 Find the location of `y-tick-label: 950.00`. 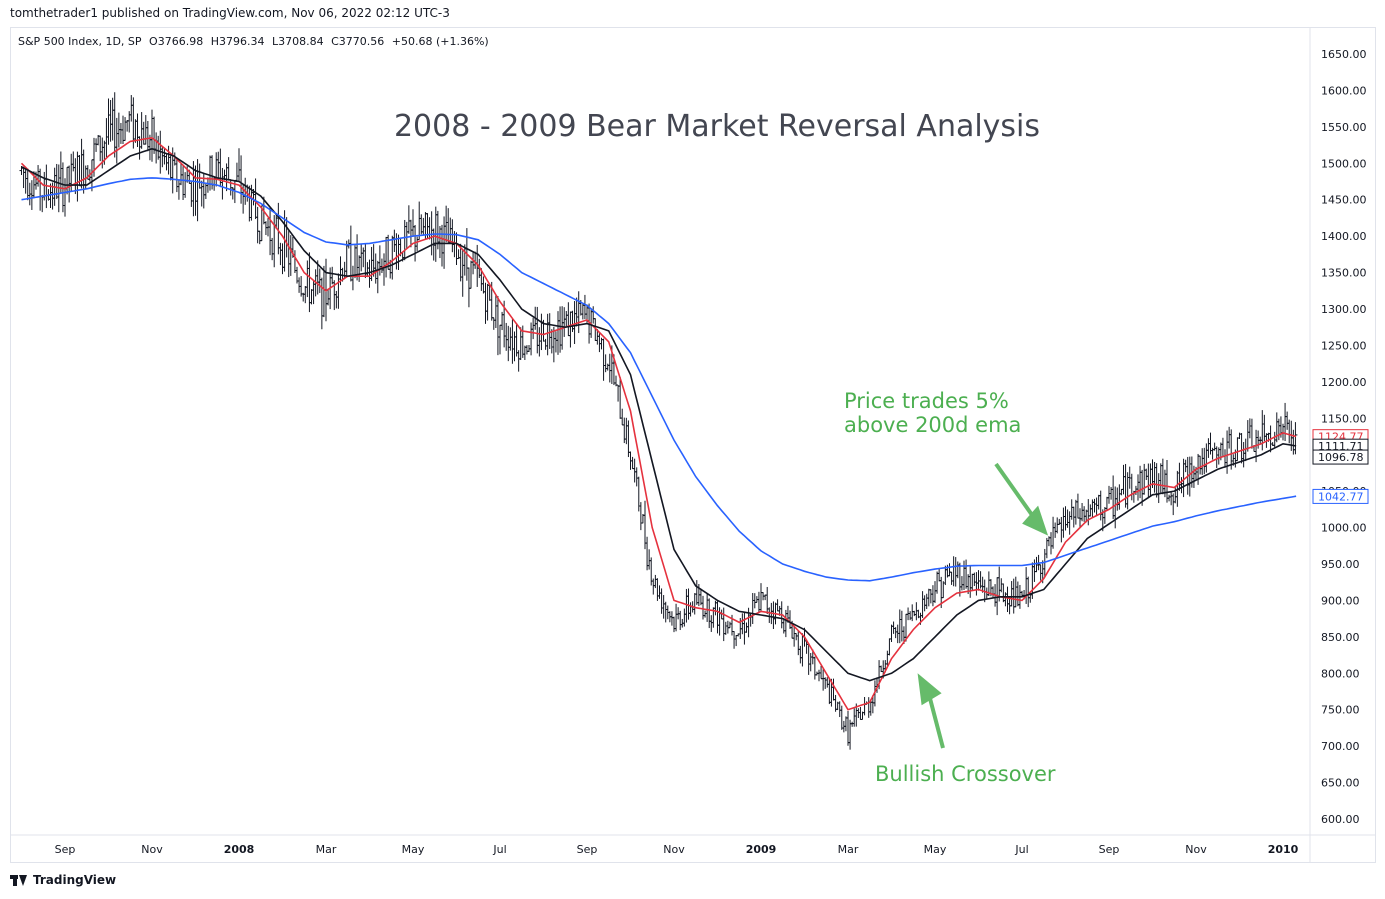

y-tick-label: 950.00 is located at coordinates (1340, 564).